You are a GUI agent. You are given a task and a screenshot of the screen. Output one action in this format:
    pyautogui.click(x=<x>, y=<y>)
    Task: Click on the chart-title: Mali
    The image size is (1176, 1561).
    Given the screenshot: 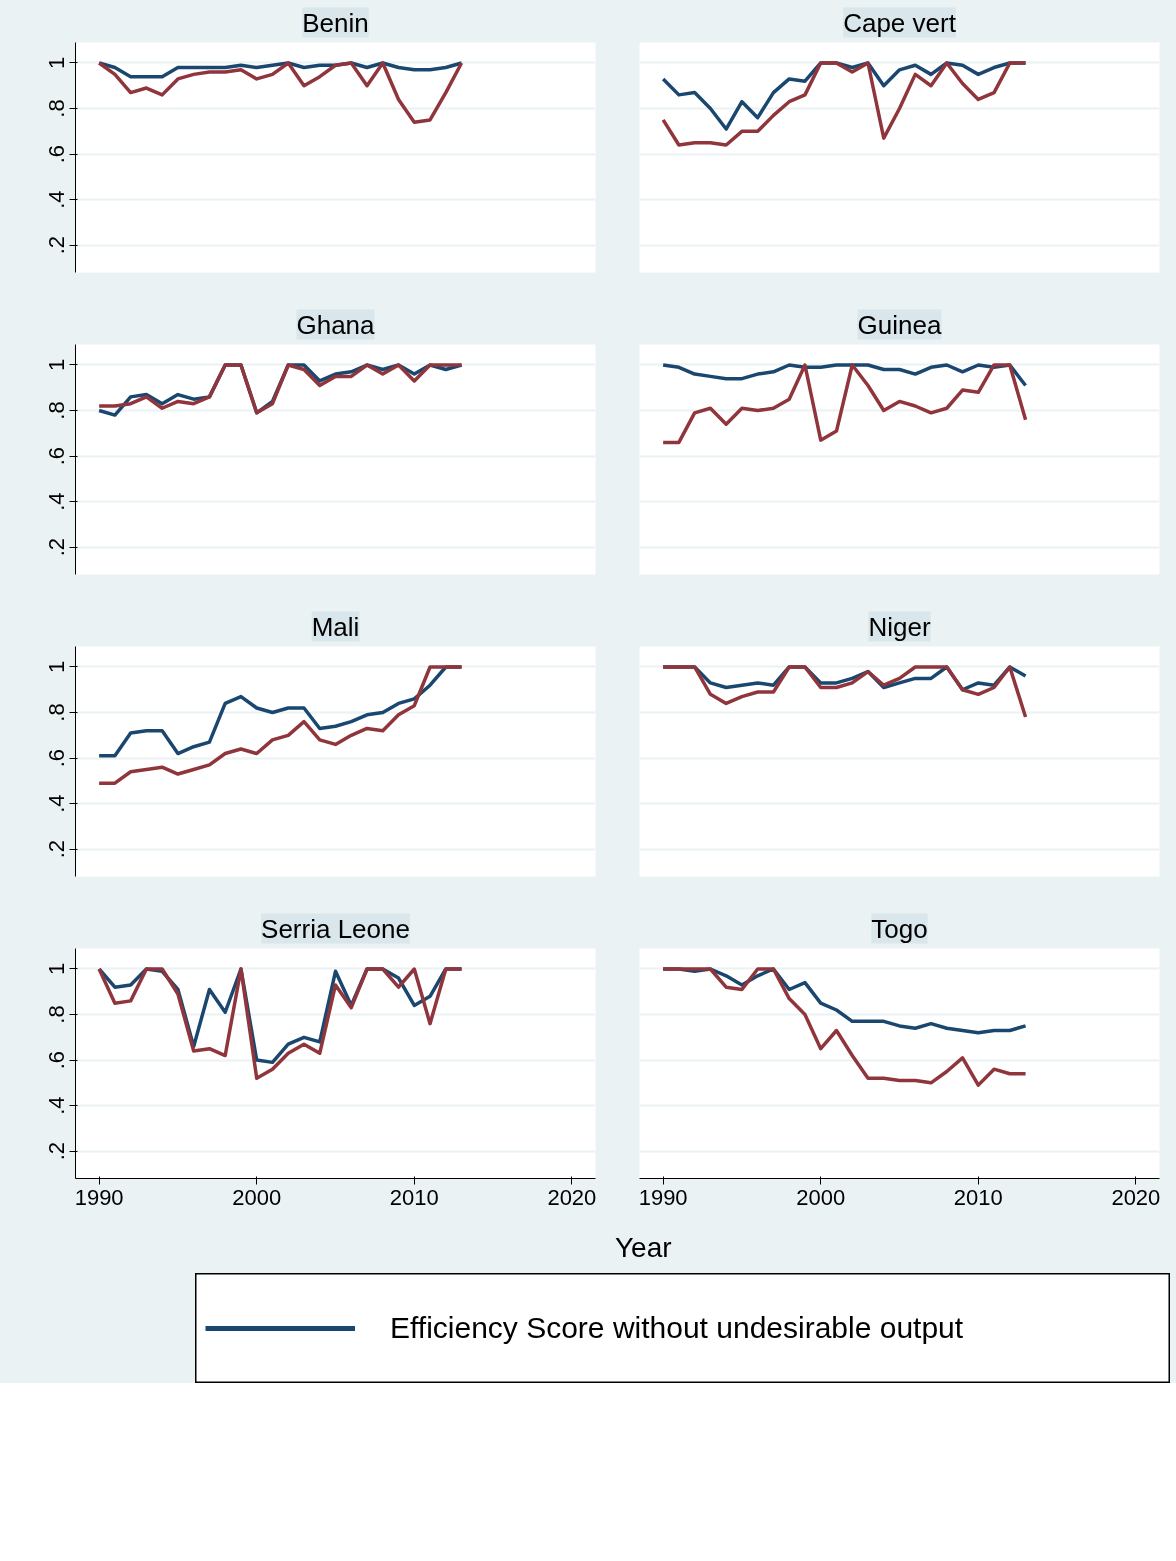 What is the action you would take?
    pyautogui.click(x=335, y=626)
    